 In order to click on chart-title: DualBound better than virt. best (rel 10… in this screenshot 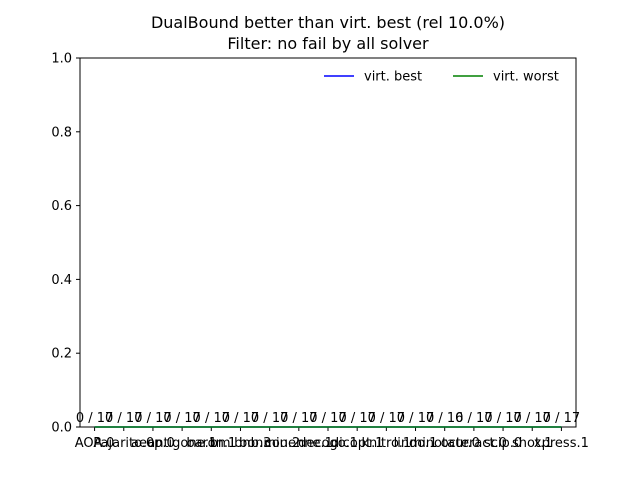, I will do `click(328, 22)`.